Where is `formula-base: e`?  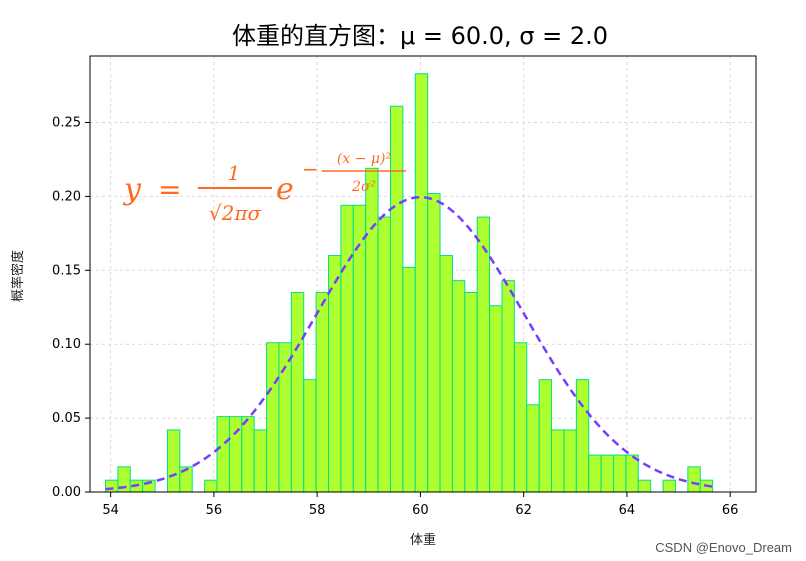
formula-base: e is located at coordinates (285, 189).